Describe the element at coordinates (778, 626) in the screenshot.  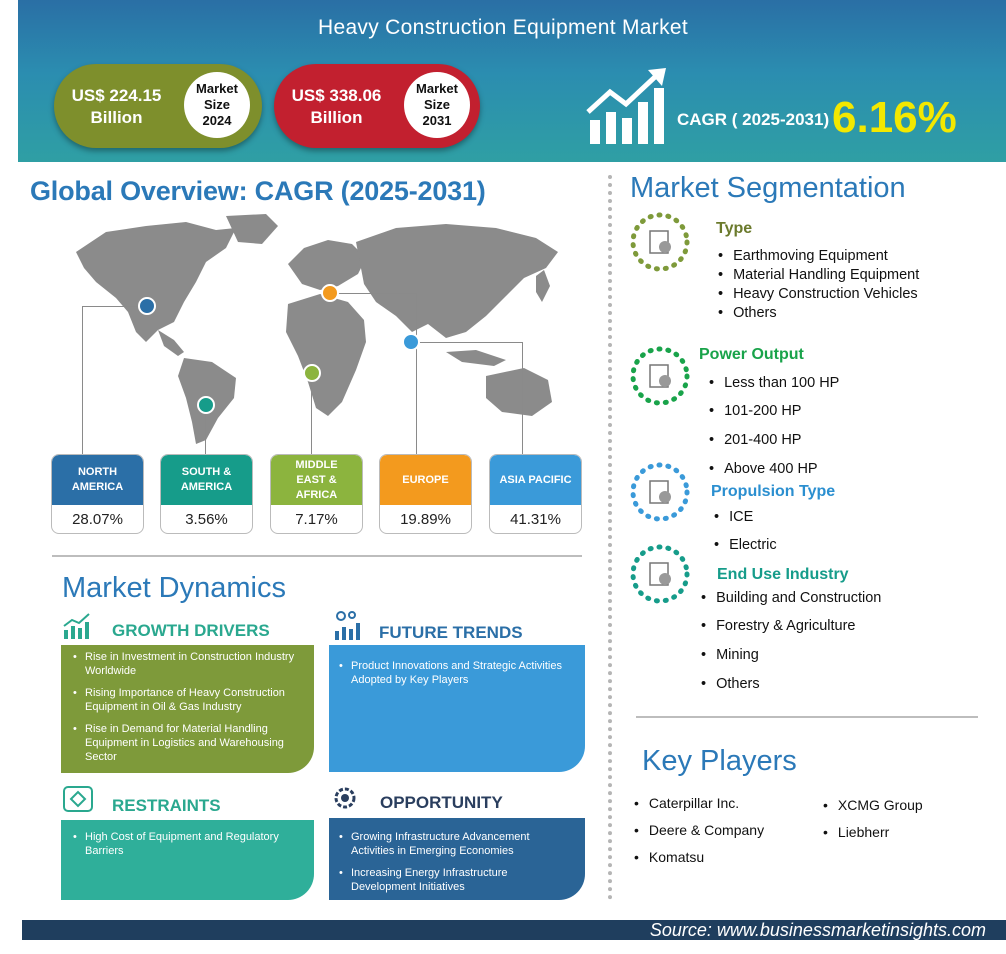
I see `end-use-industry-item: Forestry & Agriculture` at that location.